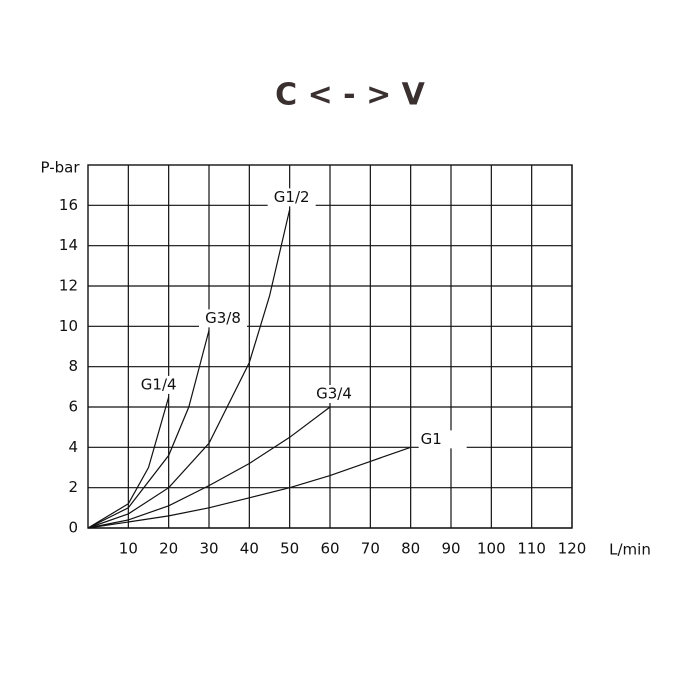  What do you see at coordinates (329, 549) in the screenshot?
I see `x-tick-label: 60` at bounding box center [329, 549].